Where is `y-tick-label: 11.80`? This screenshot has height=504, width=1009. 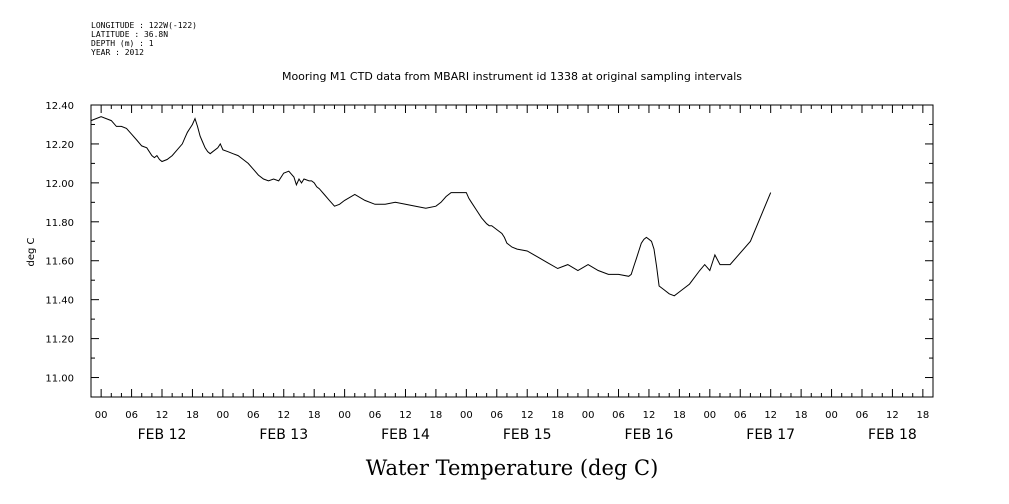 y-tick-label: 11.80 is located at coordinates (59, 223).